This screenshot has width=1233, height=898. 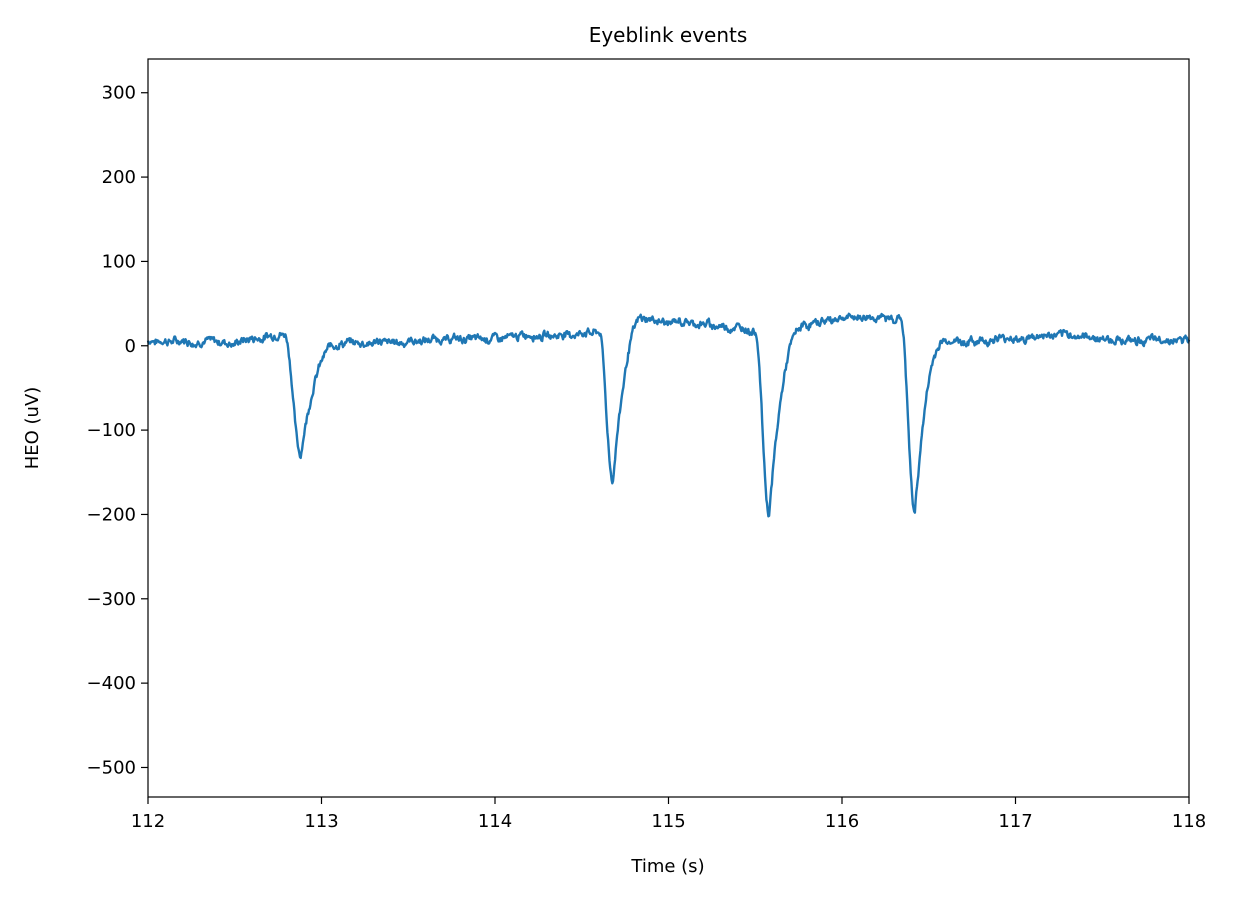 I want to click on x-axis-label: Time (s), so click(x=667, y=866).